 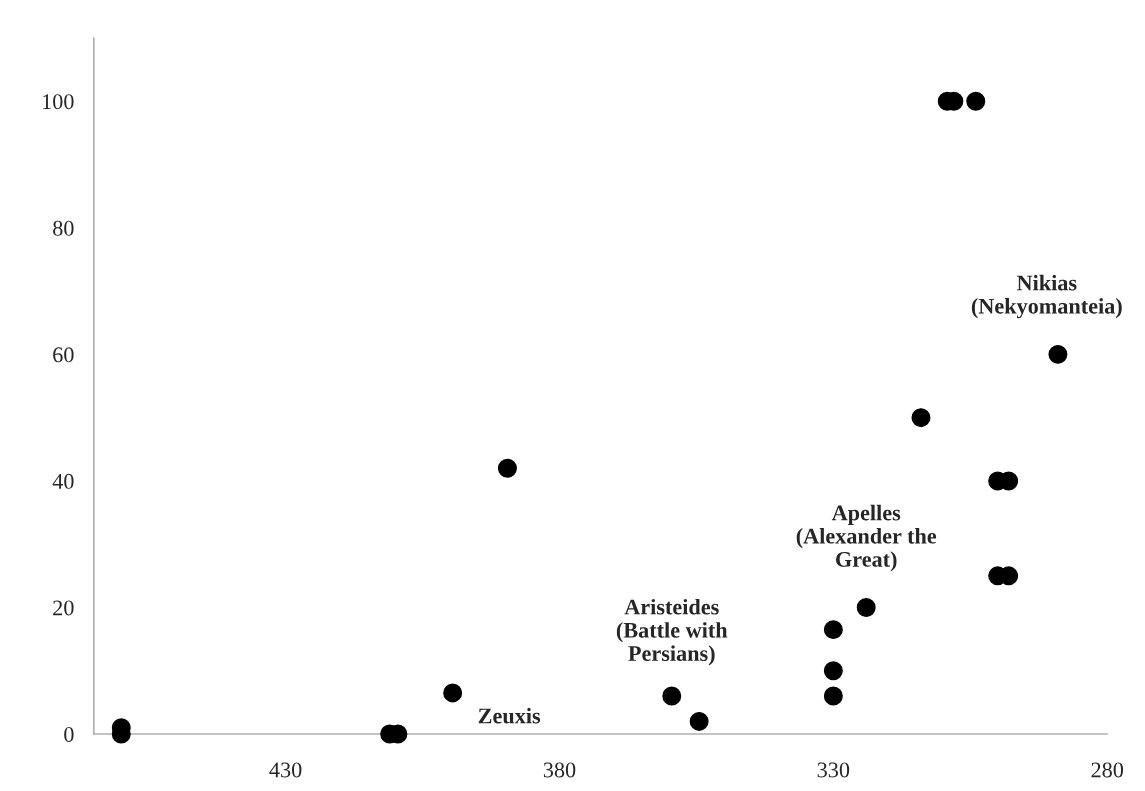 I want to click on annotation: Aristeides (Battle with Persians), so click(x=672, y=632).